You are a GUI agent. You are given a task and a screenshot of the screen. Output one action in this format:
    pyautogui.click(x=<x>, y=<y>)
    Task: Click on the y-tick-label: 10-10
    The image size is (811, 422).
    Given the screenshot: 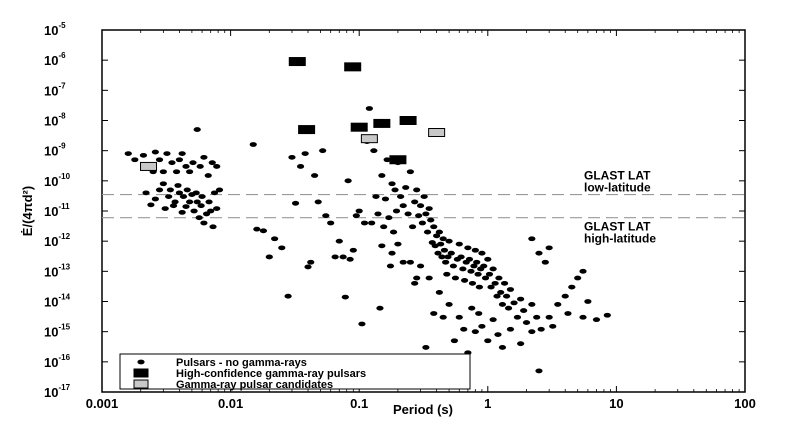 What is the action you would take?
    pyautogui.click(x=57, y=180)
    